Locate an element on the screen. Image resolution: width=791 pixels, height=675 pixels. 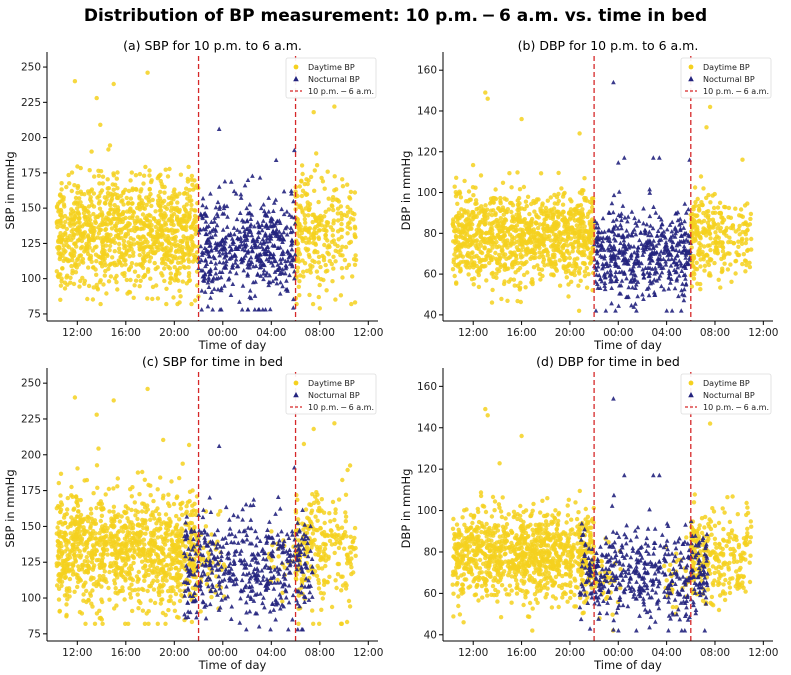
y-tick-label: 175 is located at coordinates (31, 173).